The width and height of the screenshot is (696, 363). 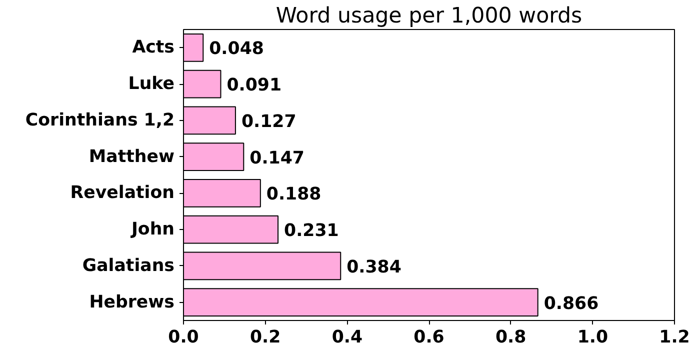 I want to click on x-tick-label: 0.0, so click(x=183, y=338).